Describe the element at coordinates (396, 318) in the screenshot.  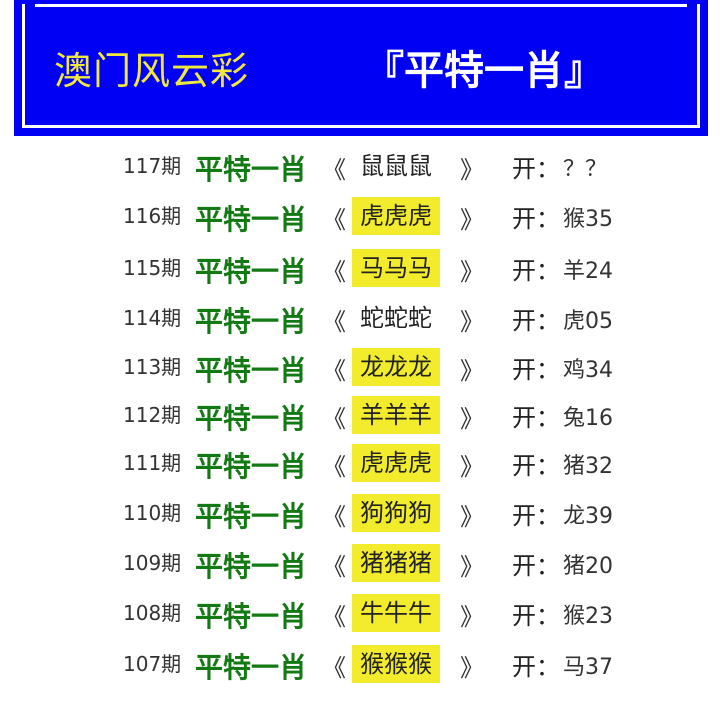
I see `zodiac-prediction: 蛇蛇蛇` at that location.